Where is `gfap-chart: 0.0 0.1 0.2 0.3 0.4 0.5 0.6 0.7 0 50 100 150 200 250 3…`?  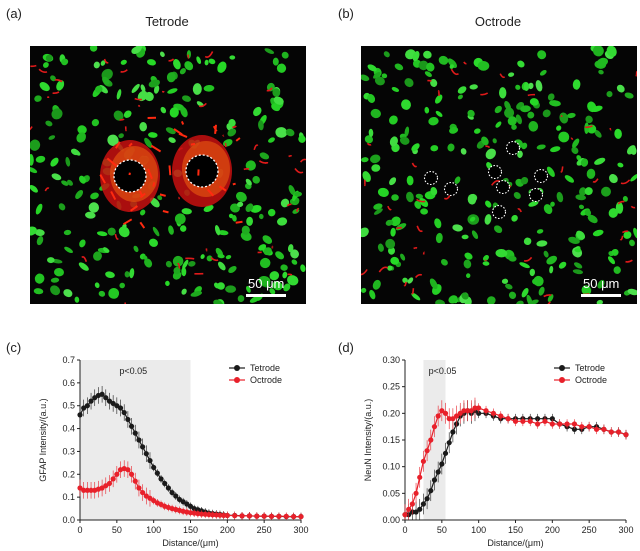
gfap-chart: 0.0 0.1 0.2 0.3 0.4 0.5 0.6 0.7 0 50 100 150 200 250 3… is located at coordinates (173, 451).